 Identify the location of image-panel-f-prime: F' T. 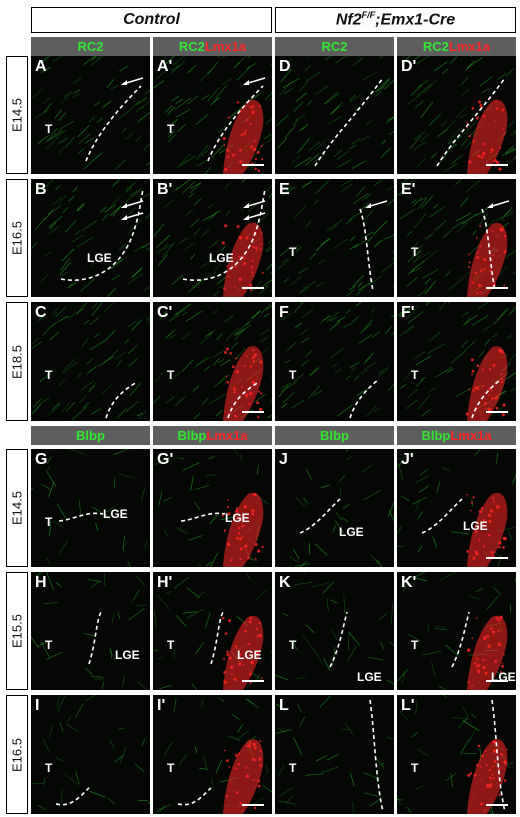
(456, 361).